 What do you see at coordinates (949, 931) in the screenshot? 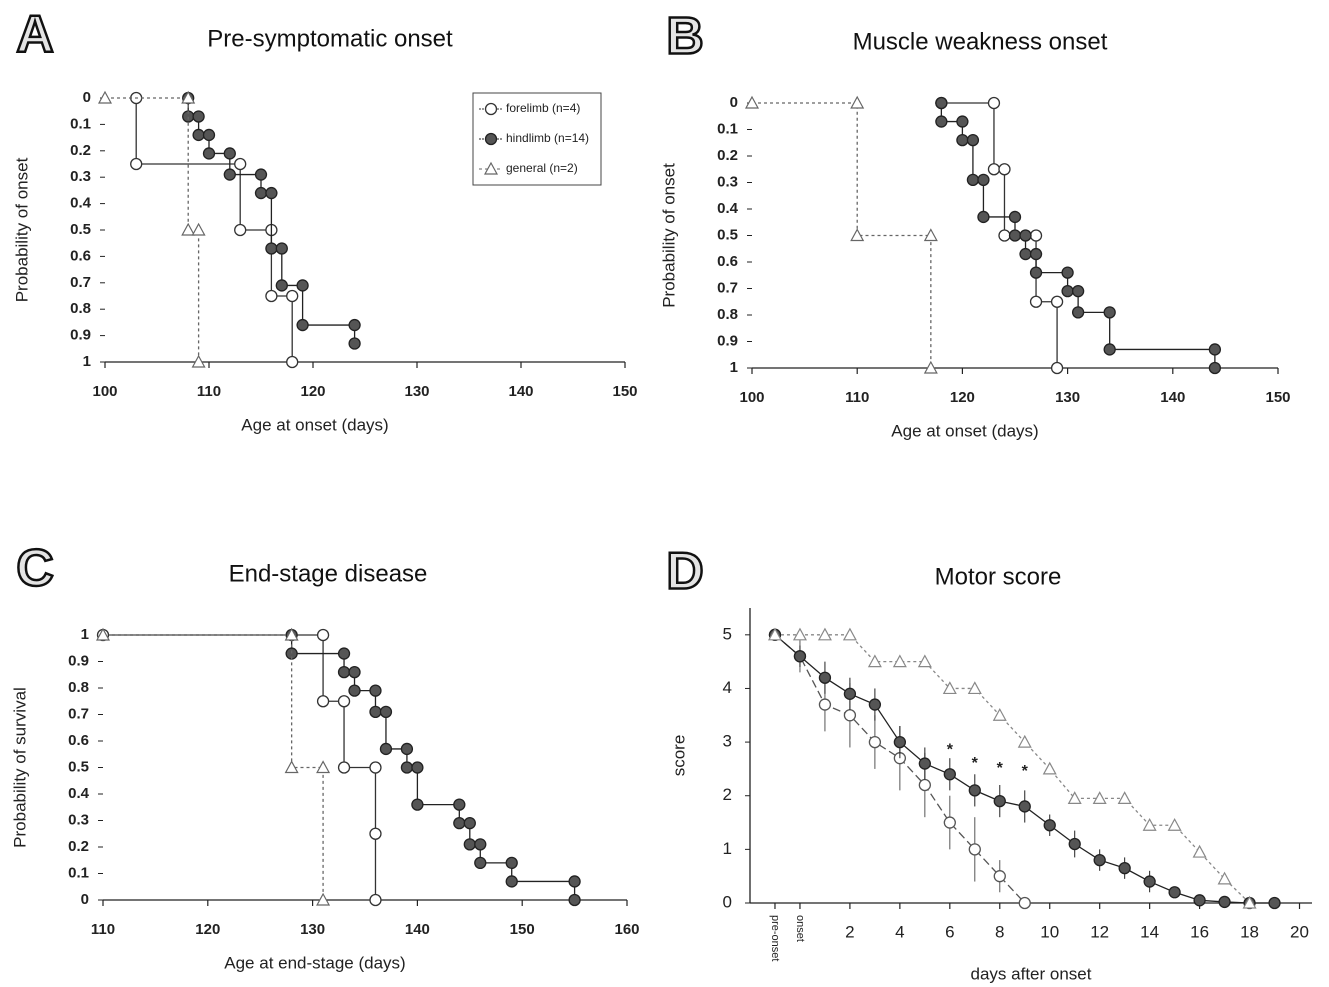
I see `x-tick-label: 6` at bounding box center [949, 931].